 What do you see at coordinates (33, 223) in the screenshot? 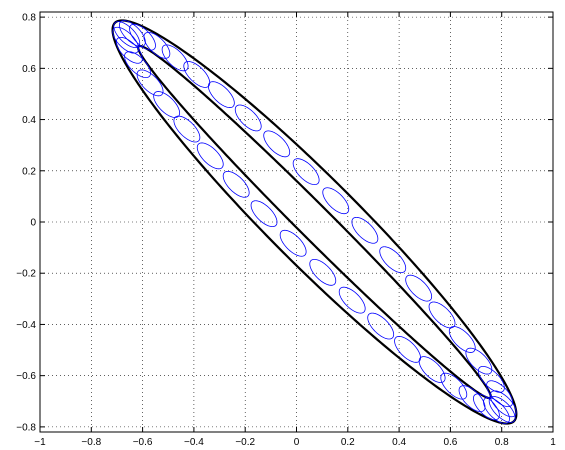
I see `y-tick-label: 0` at bounding box center [33, 223].